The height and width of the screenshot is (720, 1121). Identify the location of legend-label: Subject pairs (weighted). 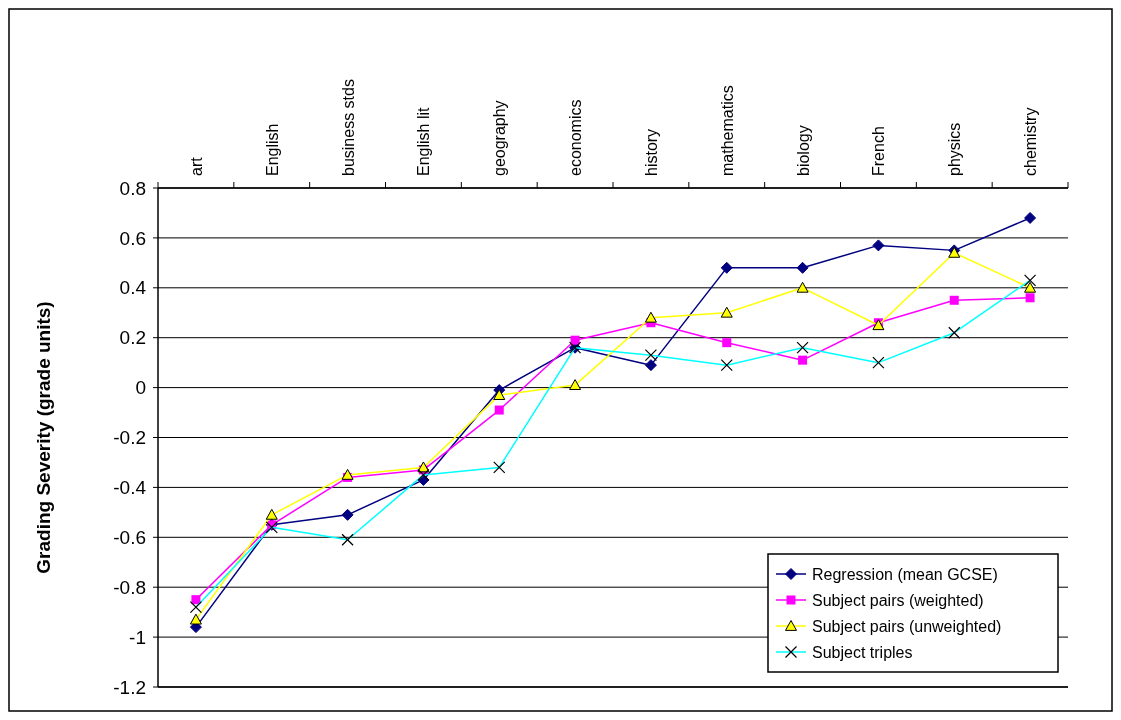
(898, 600).